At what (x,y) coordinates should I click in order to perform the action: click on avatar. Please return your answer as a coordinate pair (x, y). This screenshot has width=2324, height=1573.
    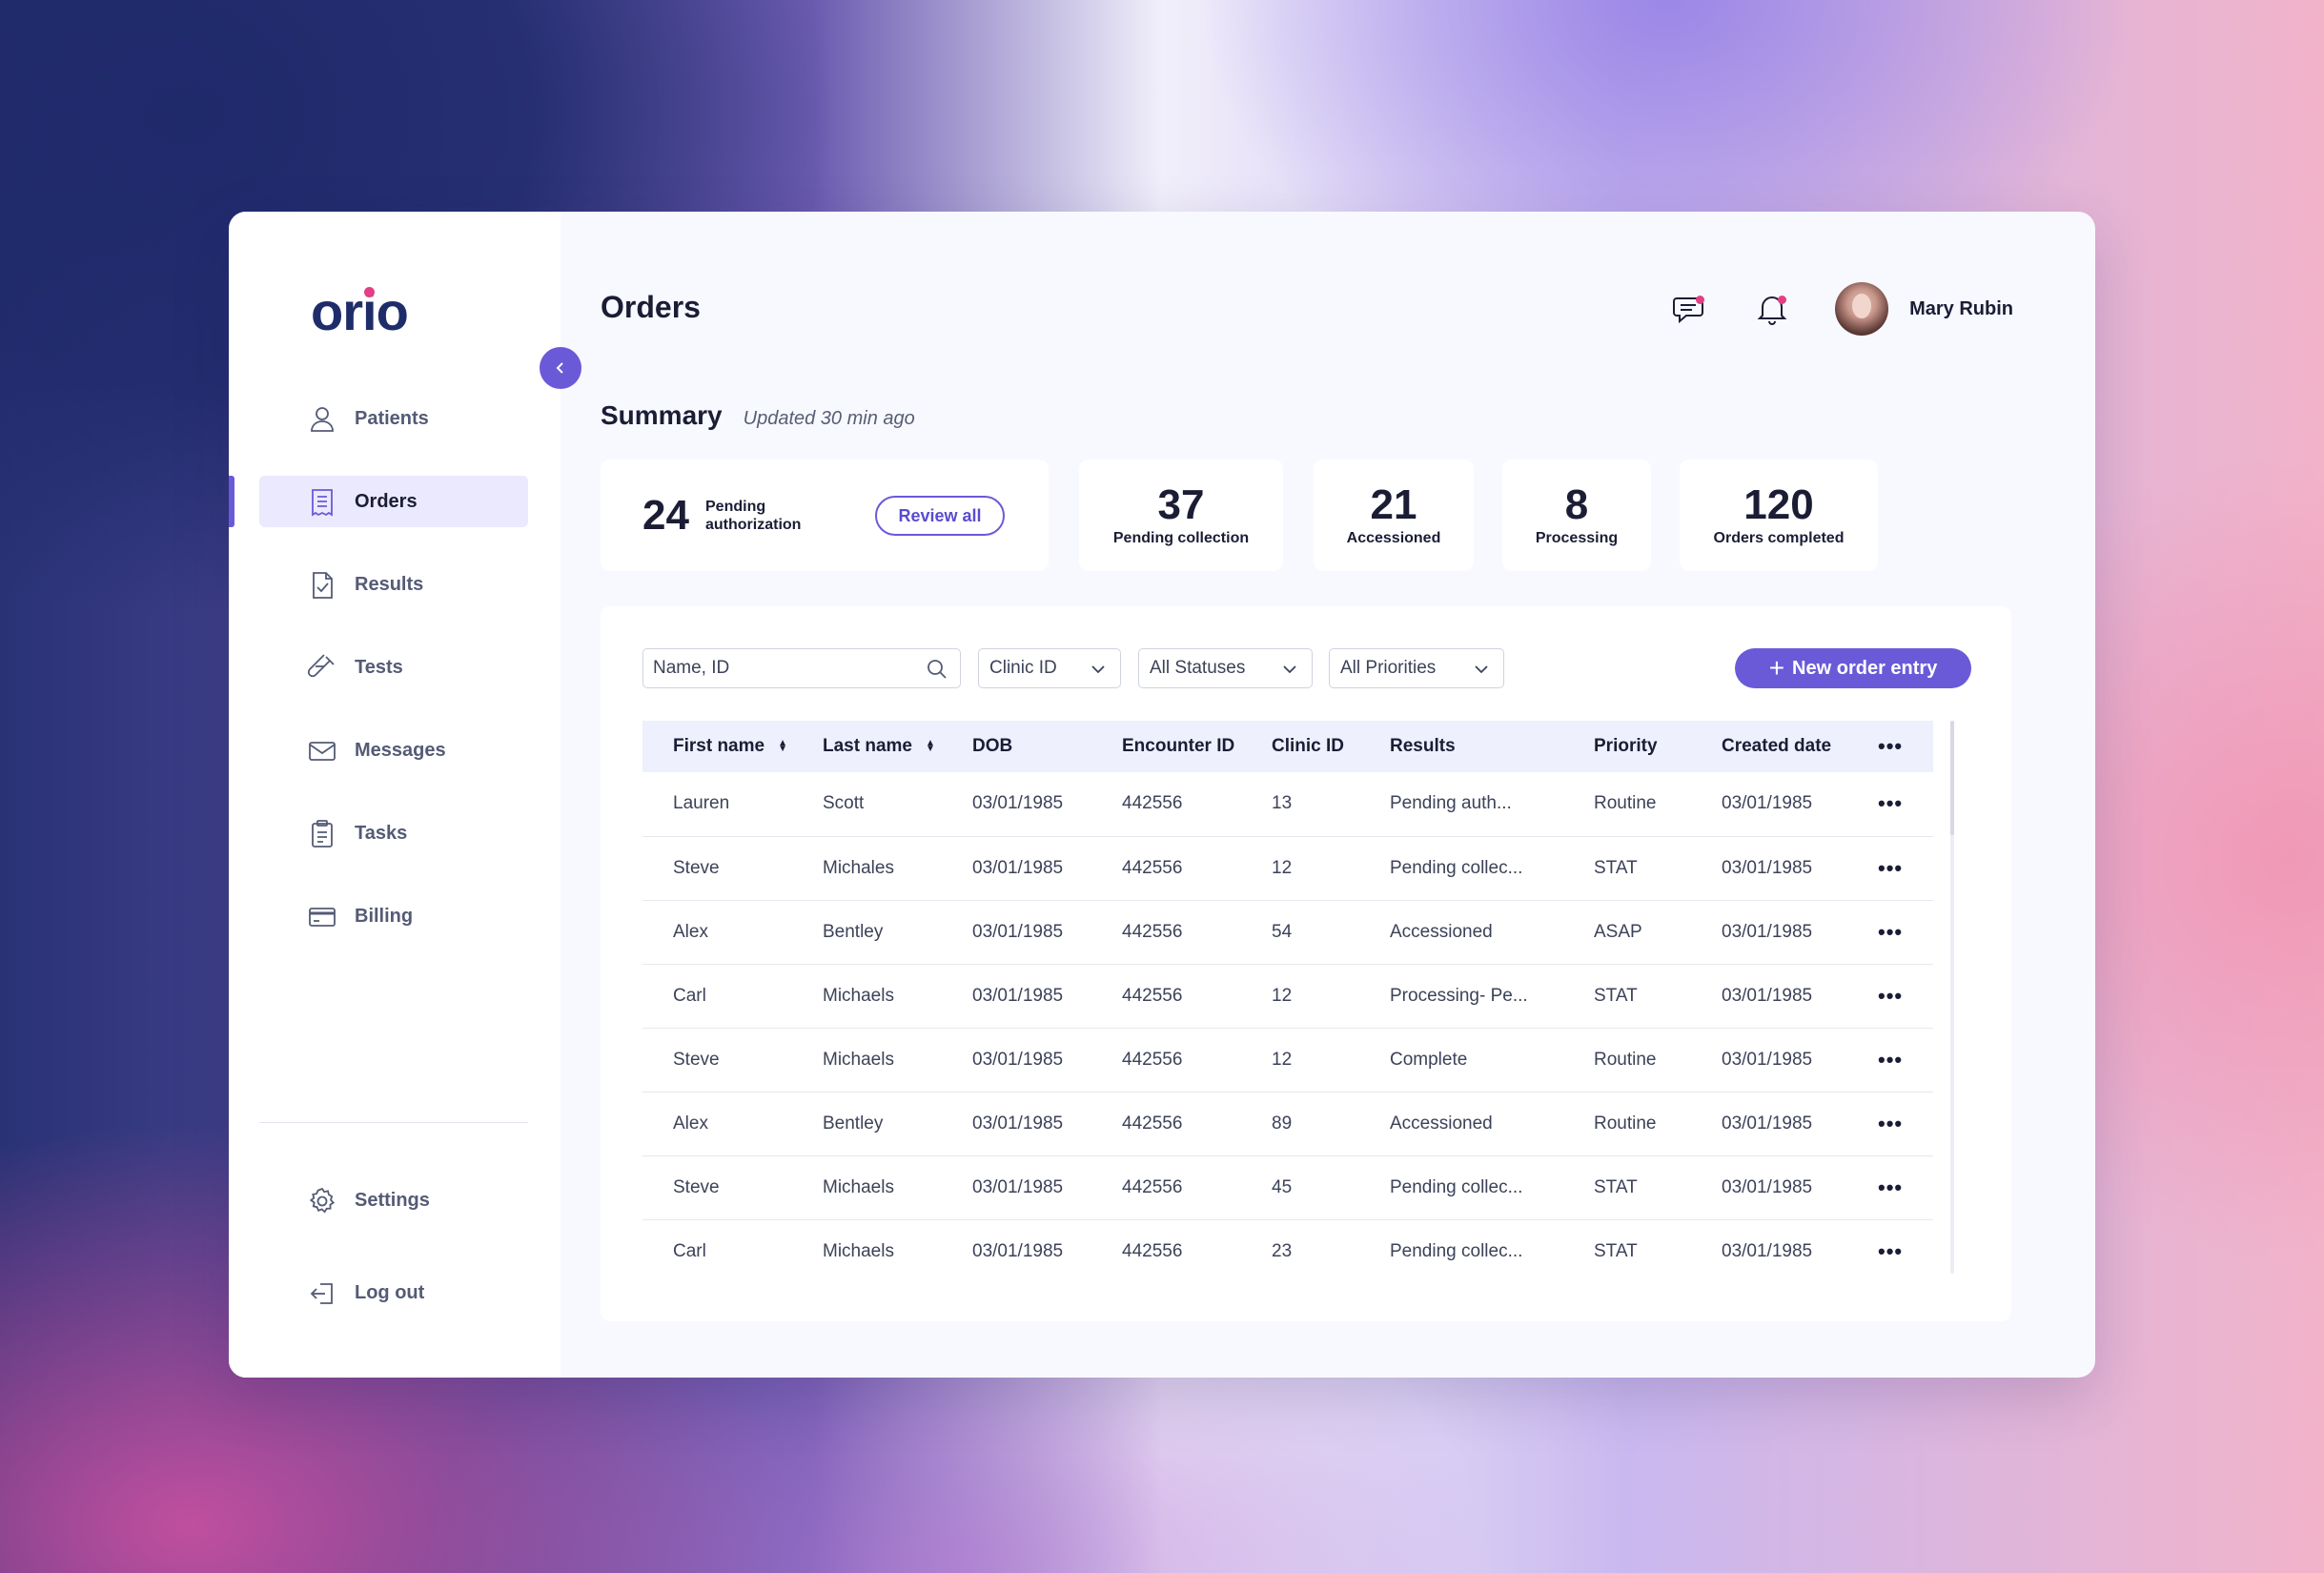
    Looking at the image, I should click on (1862, 309).